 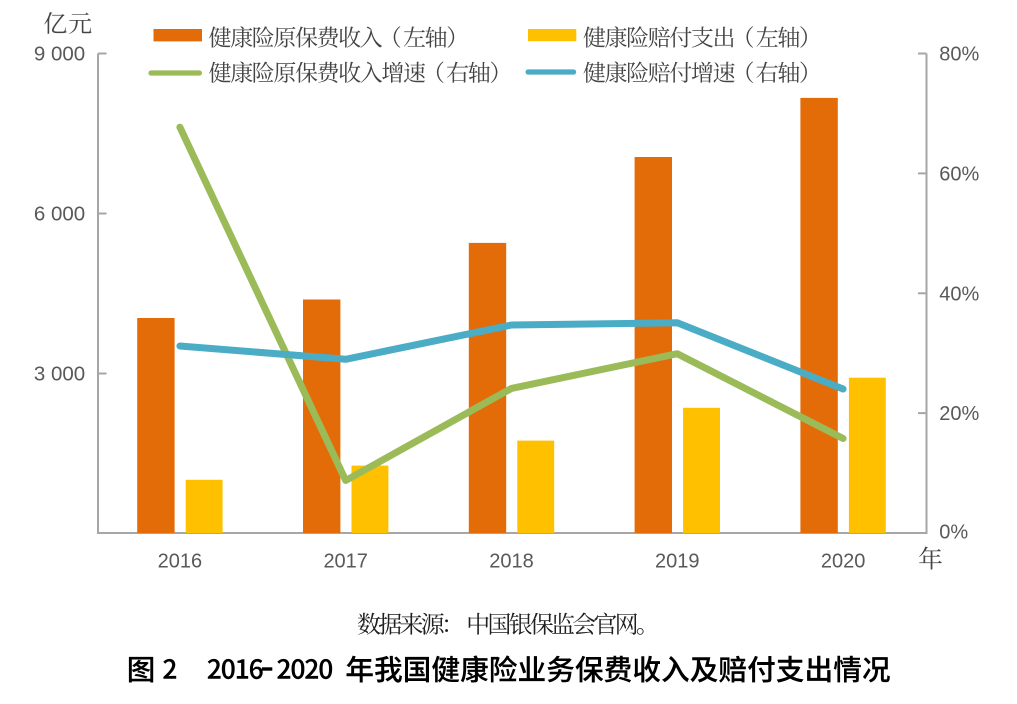 I want to click on svg-text: 40%, so click(x=959, y=294).